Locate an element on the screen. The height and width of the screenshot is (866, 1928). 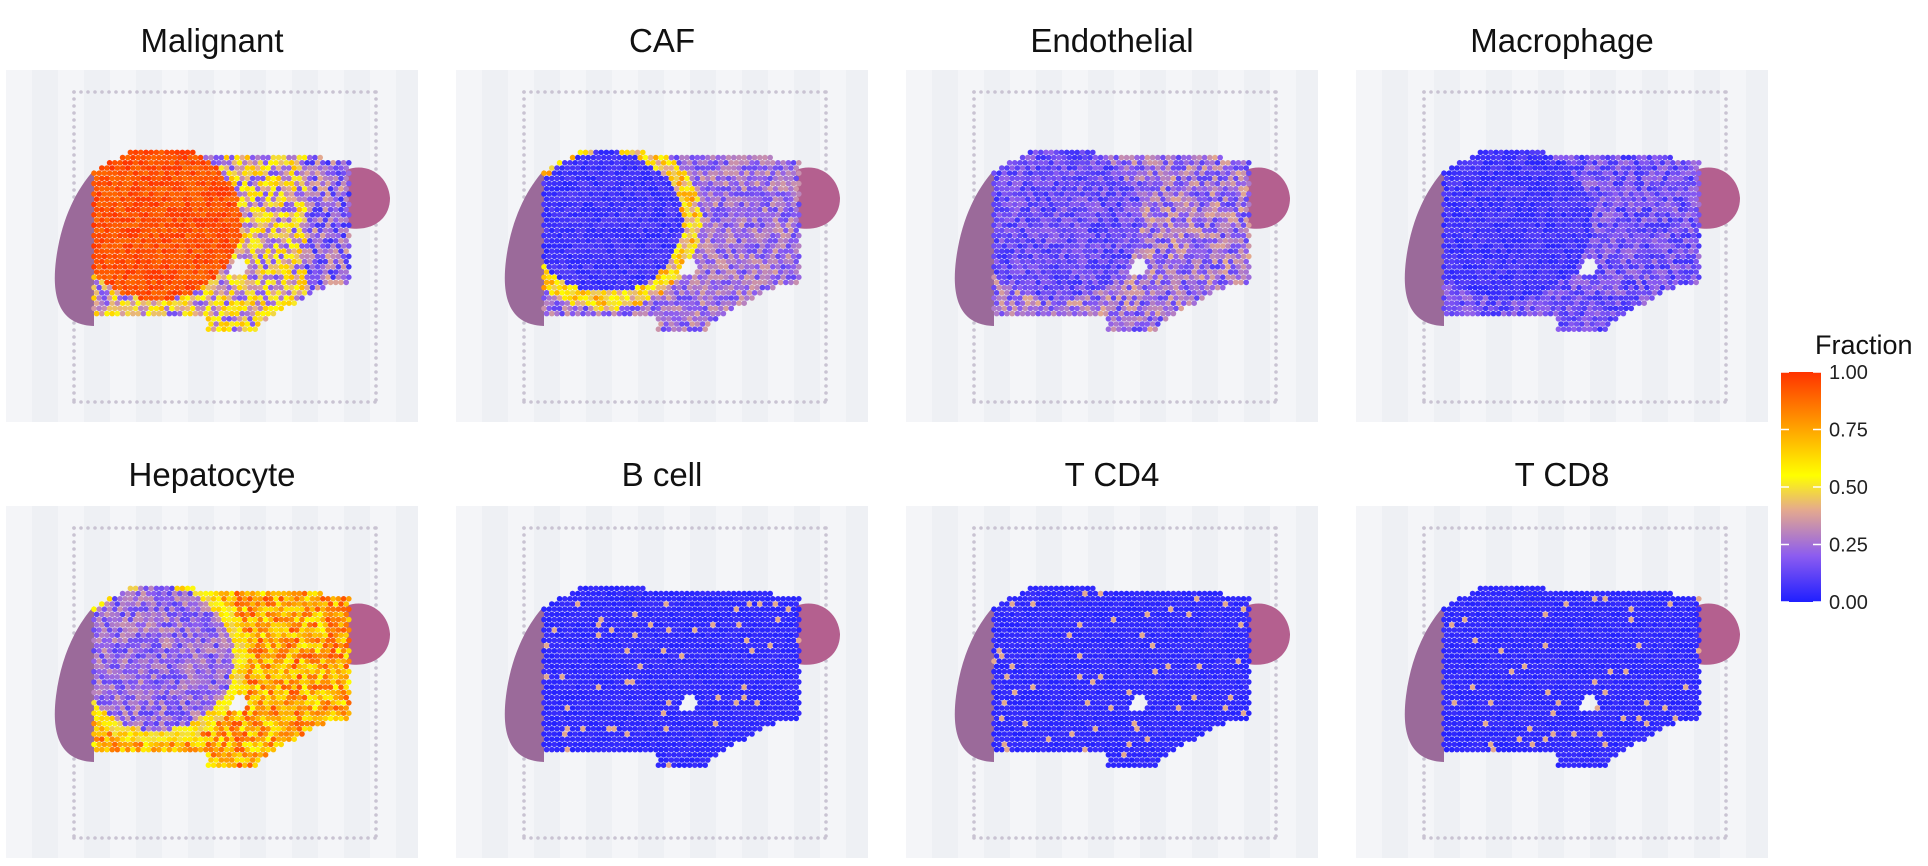
legend-tick-label: 1.00 is located at coordinates (1848, 373).